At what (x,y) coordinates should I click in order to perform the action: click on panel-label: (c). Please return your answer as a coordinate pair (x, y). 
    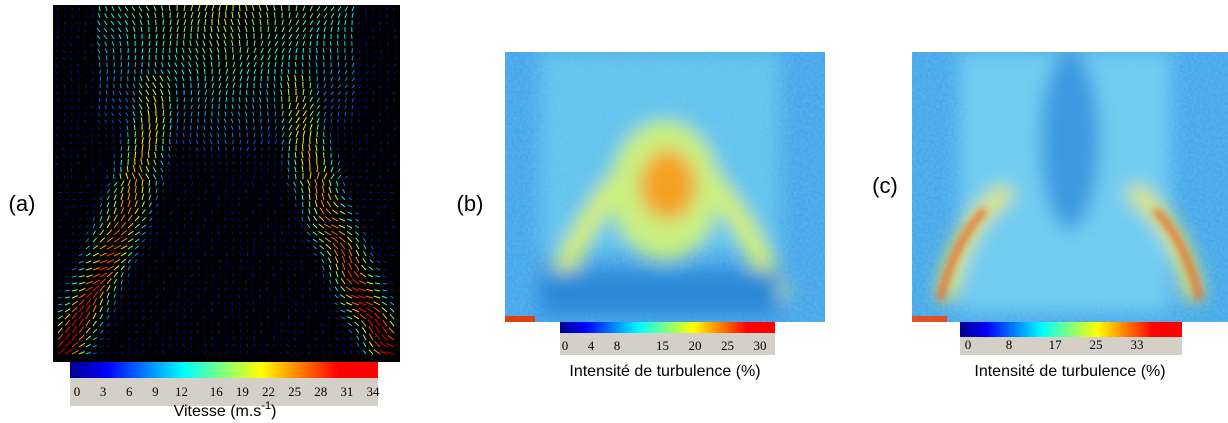
    Looking at the image, I should click on (885, 185).